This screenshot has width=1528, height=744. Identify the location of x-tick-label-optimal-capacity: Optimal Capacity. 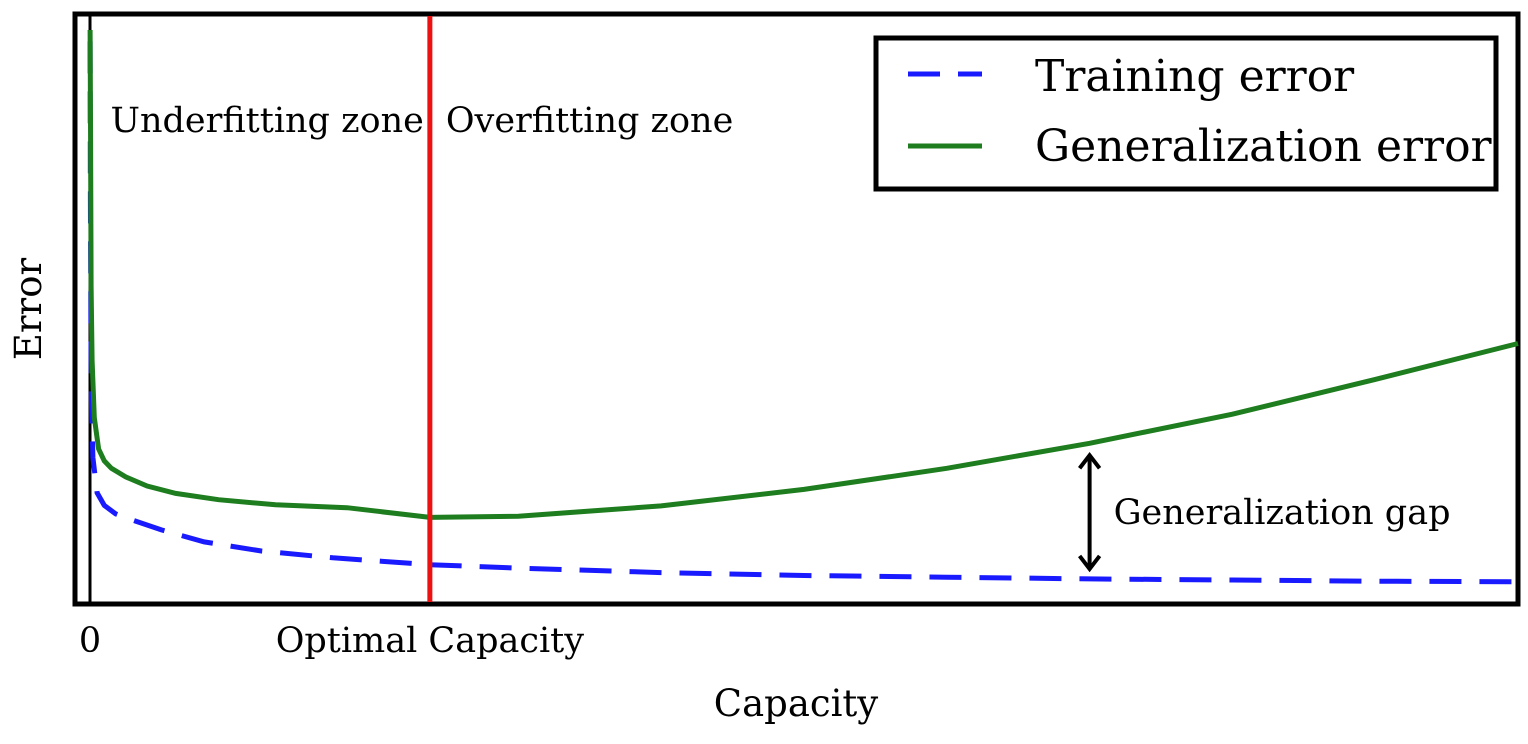
(430, 641).